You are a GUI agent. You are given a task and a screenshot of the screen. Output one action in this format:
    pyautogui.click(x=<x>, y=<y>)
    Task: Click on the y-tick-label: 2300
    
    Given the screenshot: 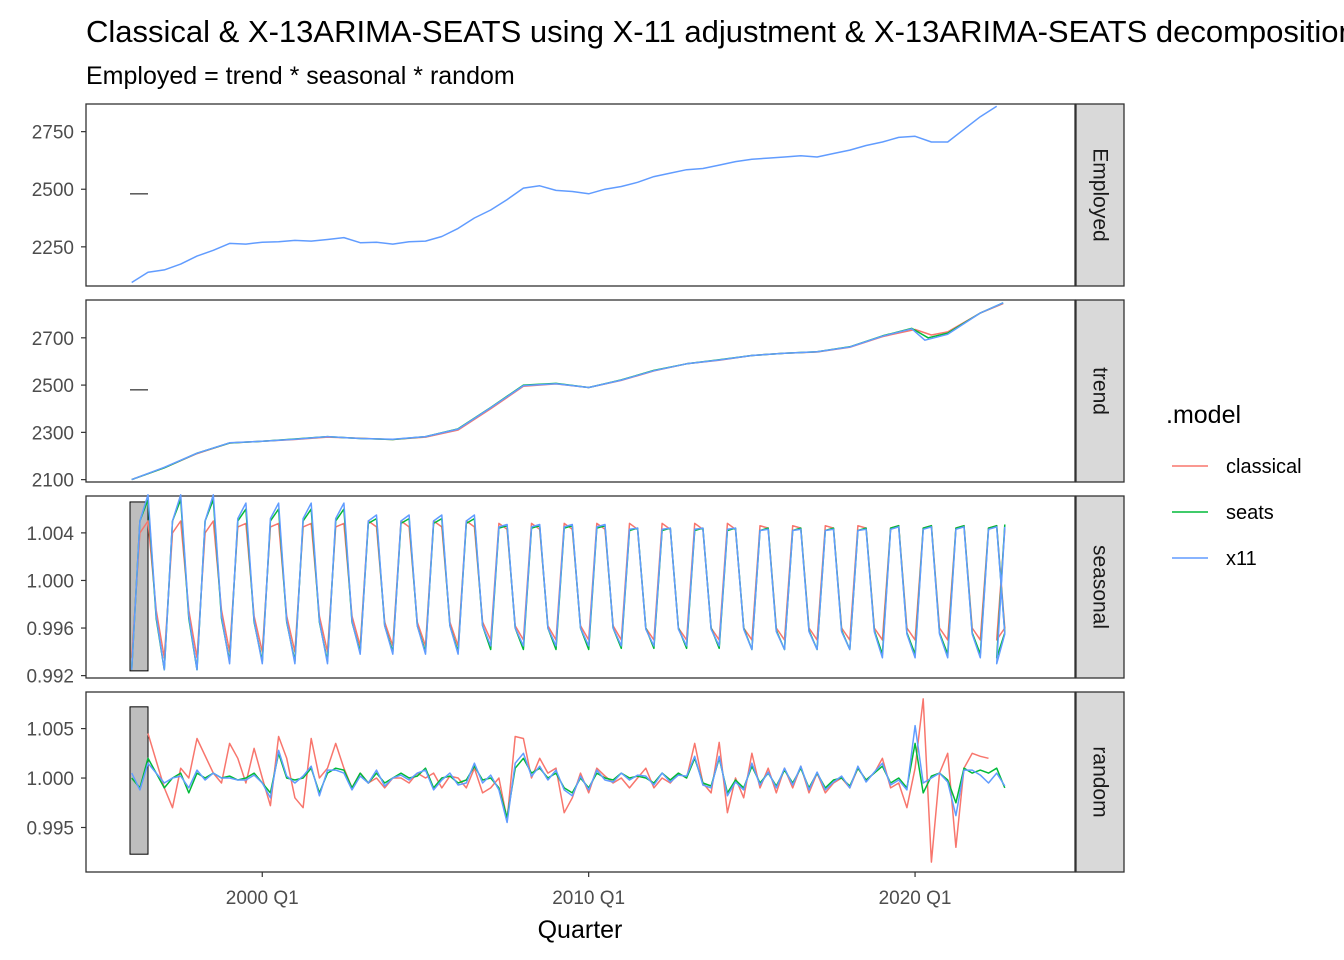 What is the action you would take?
    pyautogui.click(x=53, y=433)
    